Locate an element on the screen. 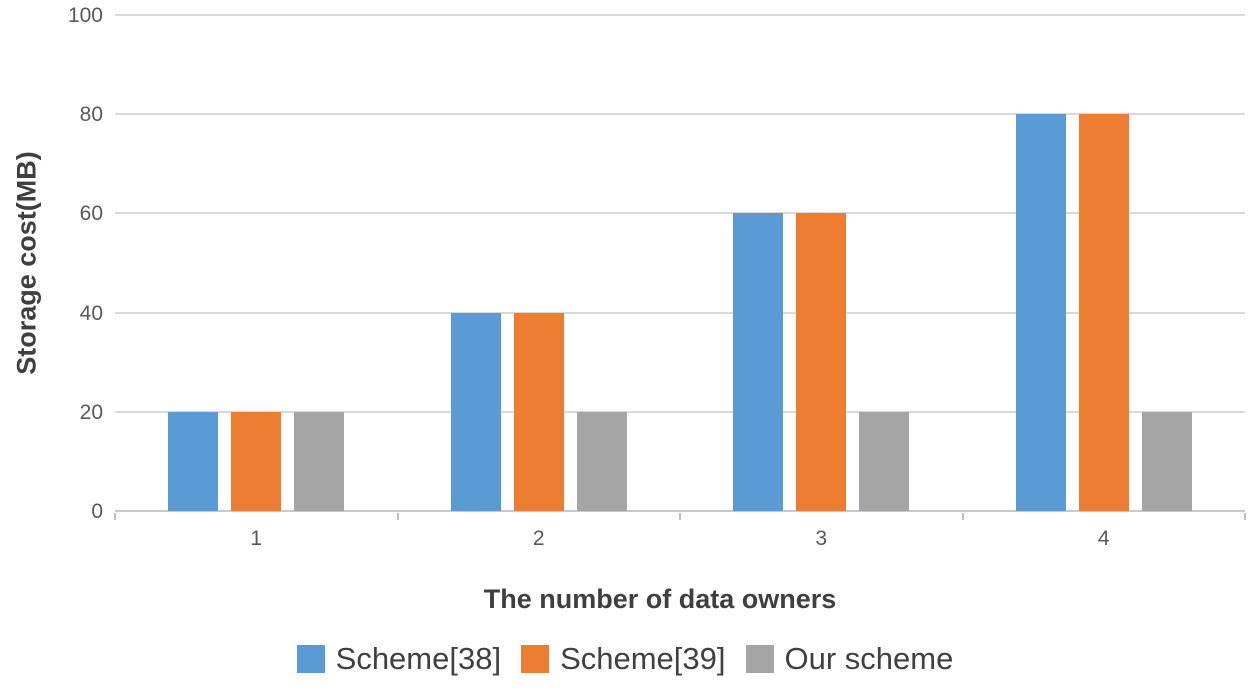 The width and height of the screenshot is (1250, 697). legend-item-scheme39: Scheme[39] is located at coordinates (623, 659).